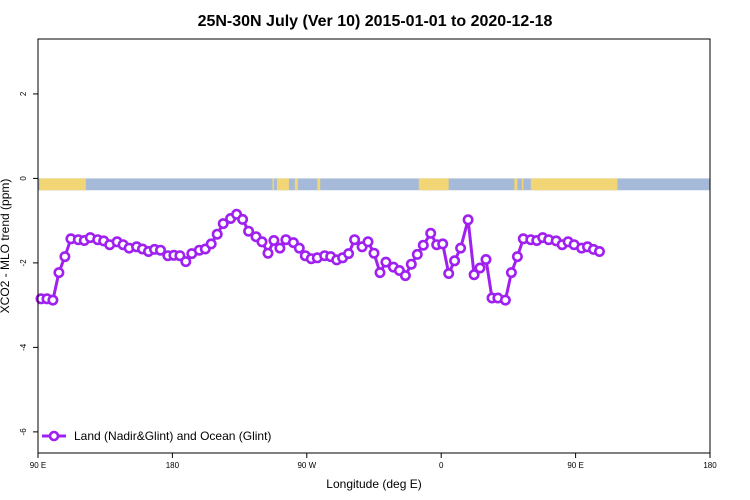 This screenshot has width=750, height=500. What do you see at coordinates (172, 436) in the screenshot?
I see `legend-entry-label: Land (Nadir&Glint) and Ocean (Glint)` at bounding box center [172, 436].